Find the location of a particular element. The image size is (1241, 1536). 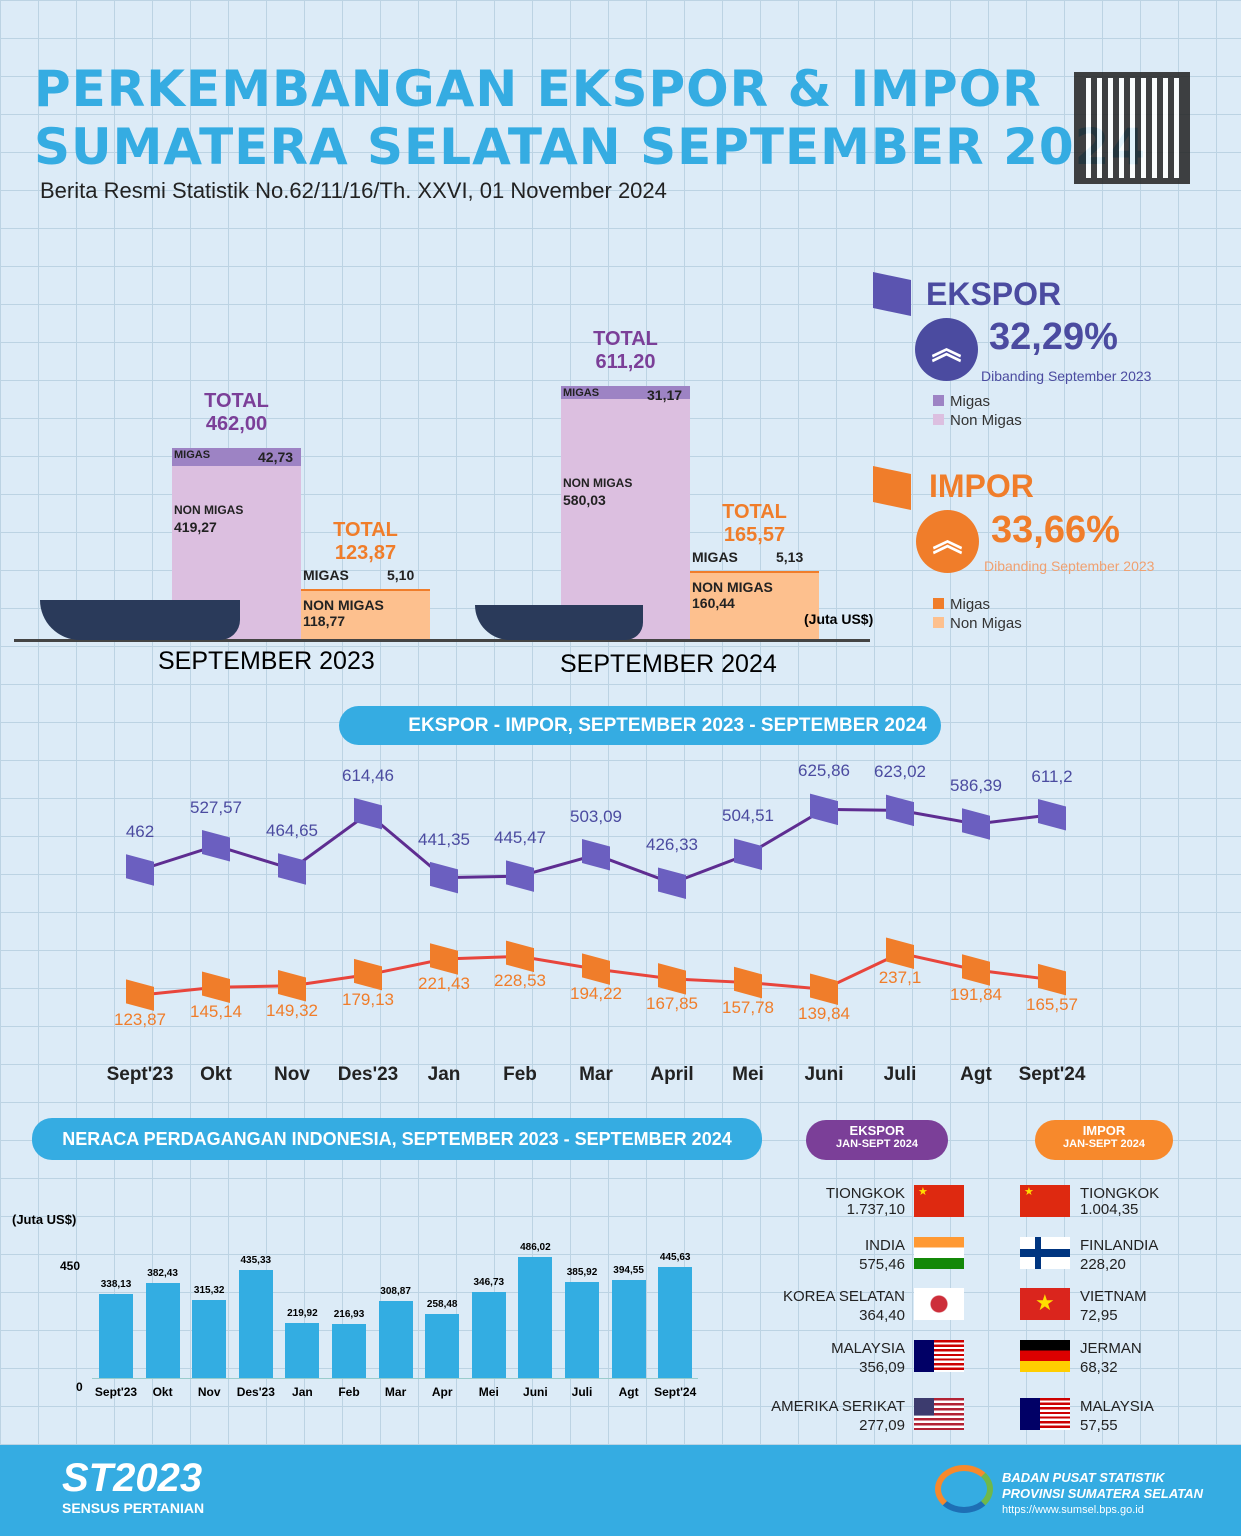

china-flag-icon: ★ is located at coordinates (1045, 1201).